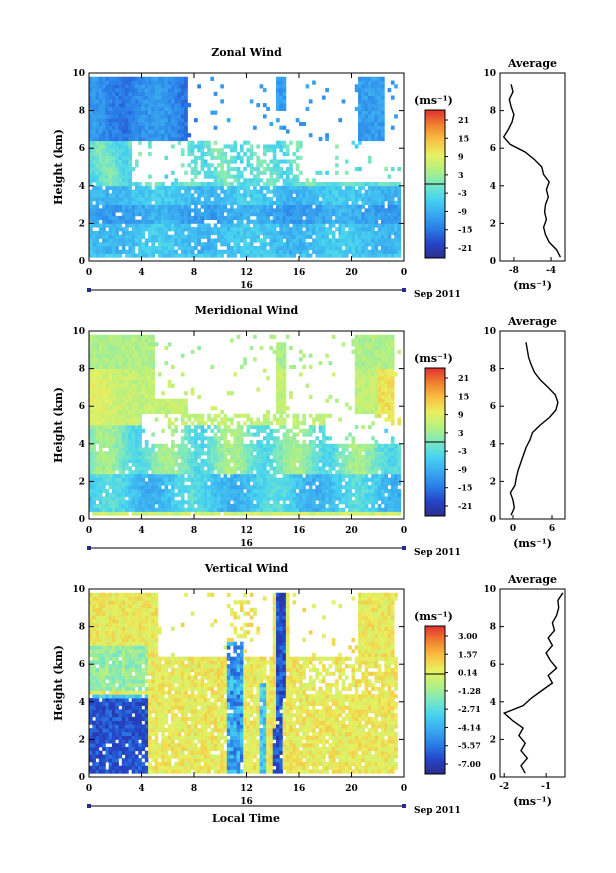  What do you see at coordinates (351, 273) in the screenshot?
I see `x-tick-label: 20` at bounding box center [351, 273].